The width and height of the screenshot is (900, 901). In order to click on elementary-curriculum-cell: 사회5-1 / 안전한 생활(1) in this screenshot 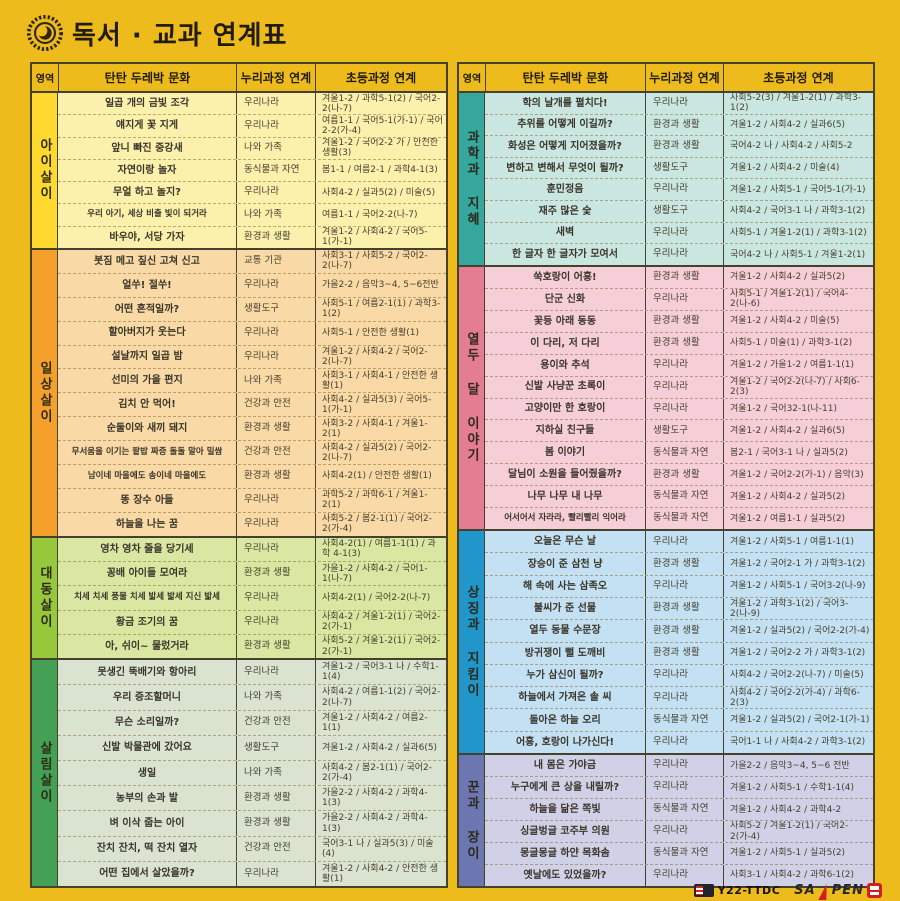, I will do `click(380, 333)`.